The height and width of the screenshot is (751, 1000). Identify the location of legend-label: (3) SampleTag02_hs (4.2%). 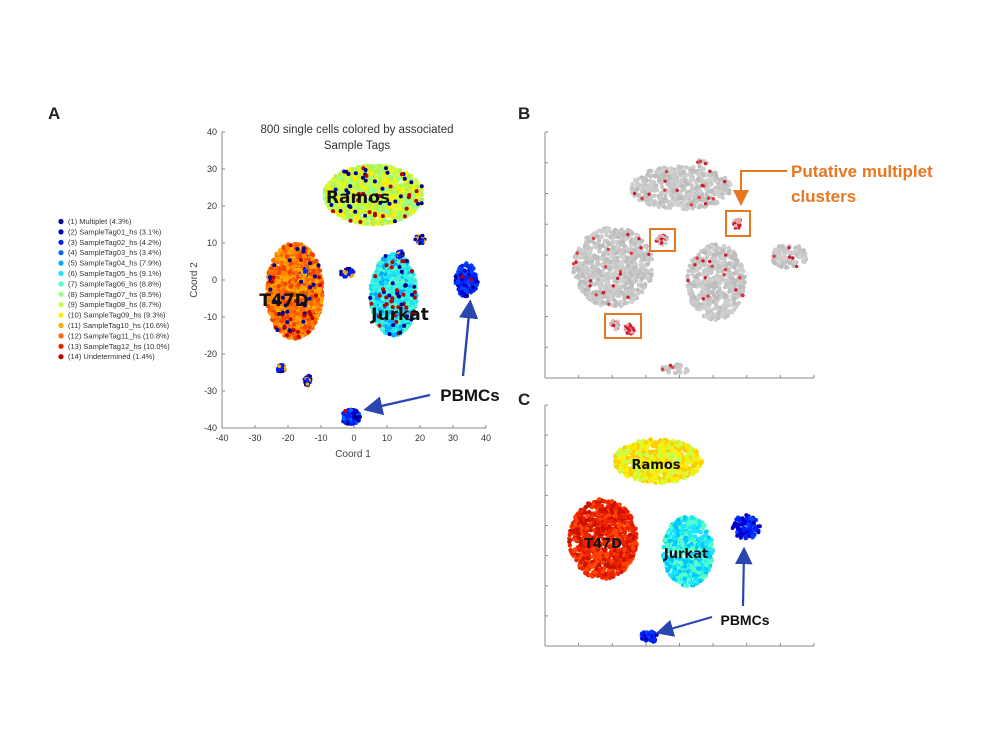
(115, 242).